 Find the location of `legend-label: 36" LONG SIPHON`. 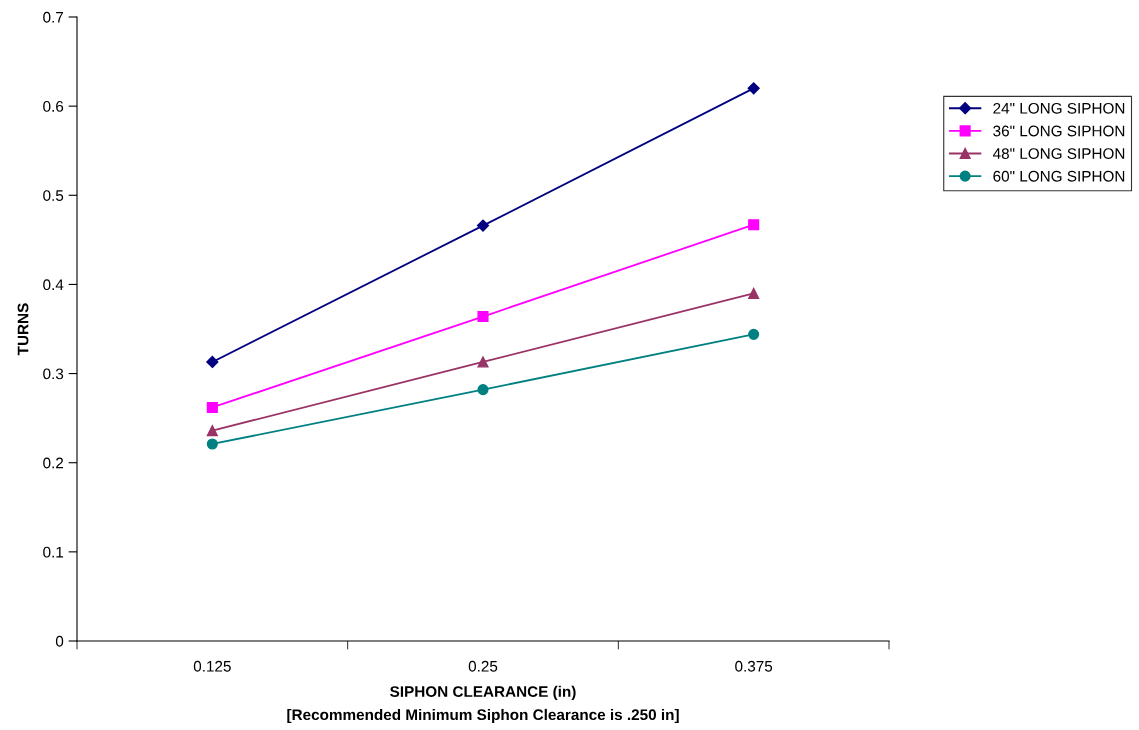

legend-label: 36" LONG SIPHON is located at coordinates (1059, 131).